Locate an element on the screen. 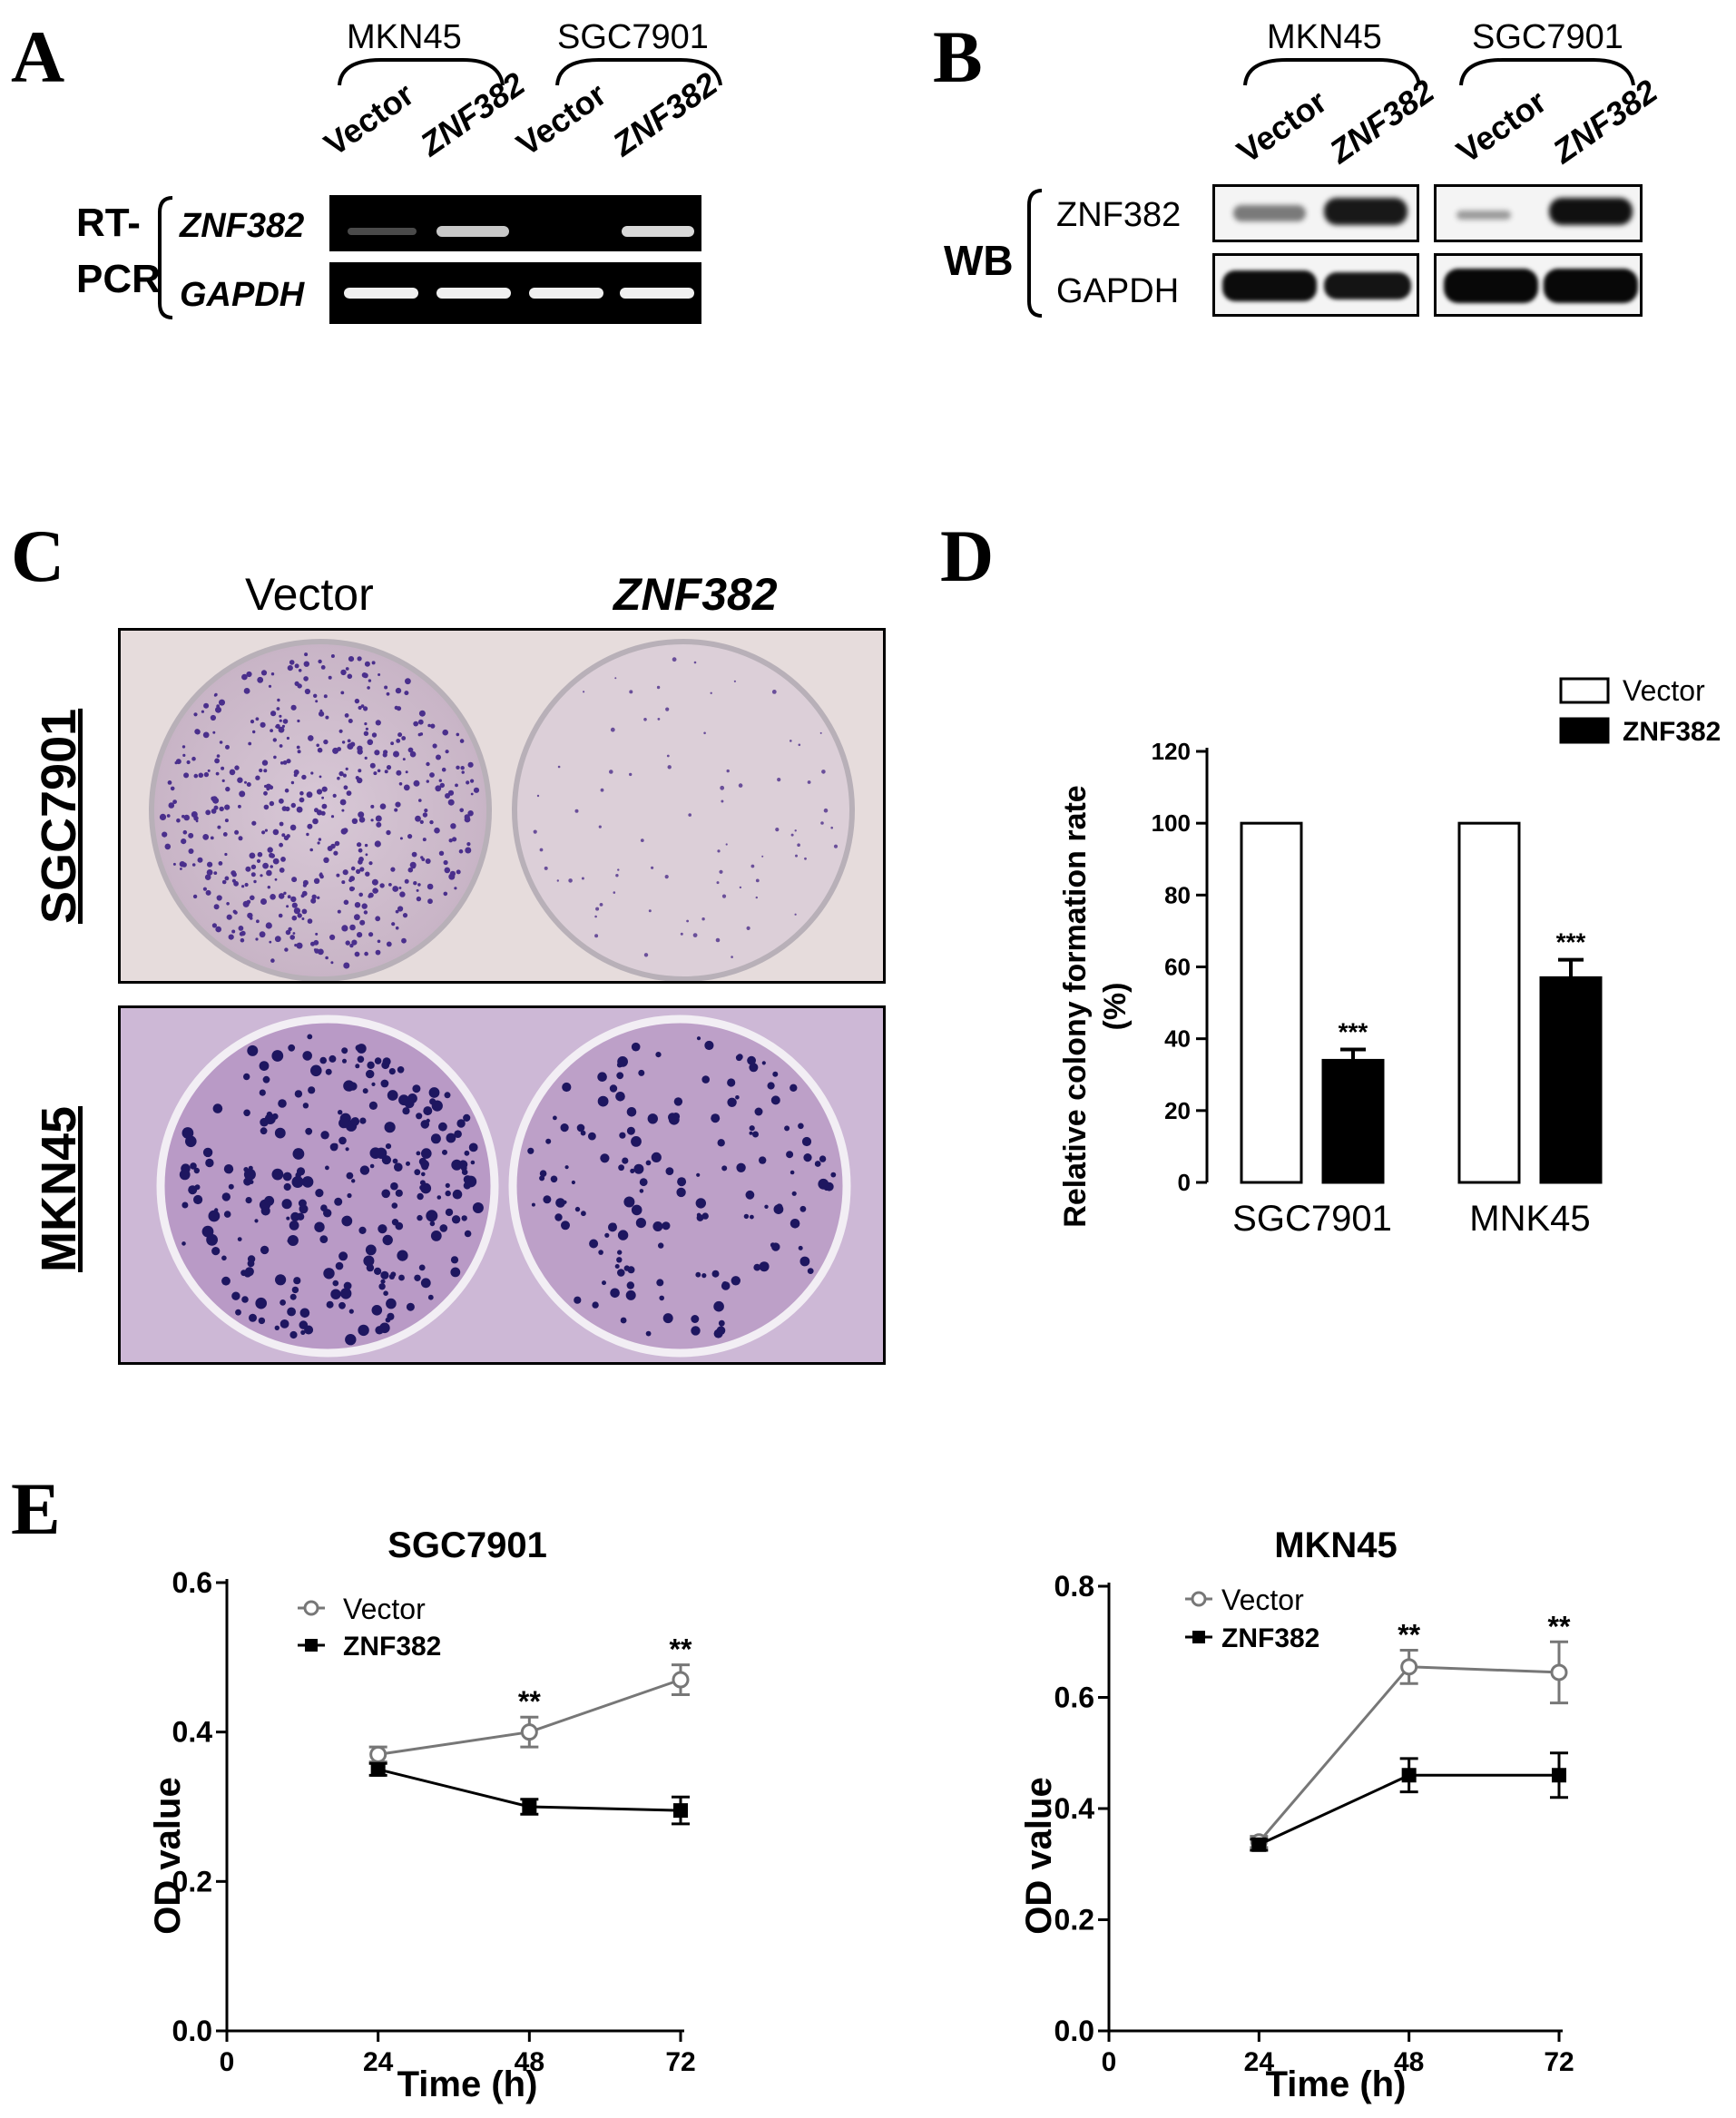  chart-d-axes: 0 20 40 60 80 100 120 is located at coordinates (1180, 967).